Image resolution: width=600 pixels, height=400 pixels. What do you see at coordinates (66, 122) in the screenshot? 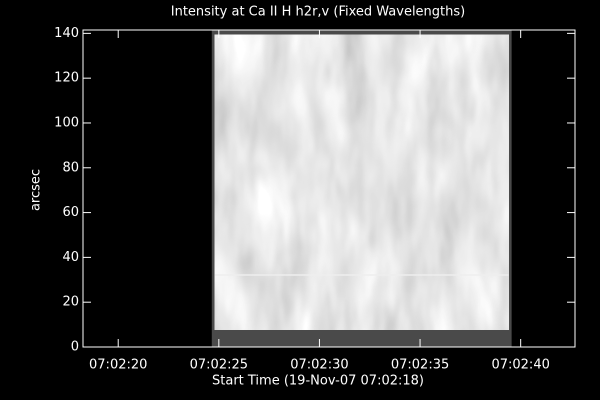
I see `y-tick-label: 100` at bounding box center [66, 122].